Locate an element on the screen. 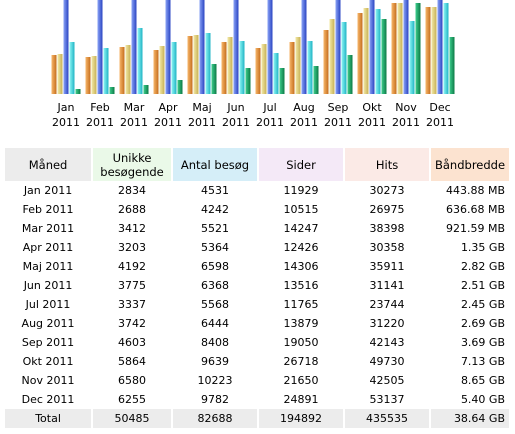  visits-cell: 5521 is located at coordinates (214, 228).